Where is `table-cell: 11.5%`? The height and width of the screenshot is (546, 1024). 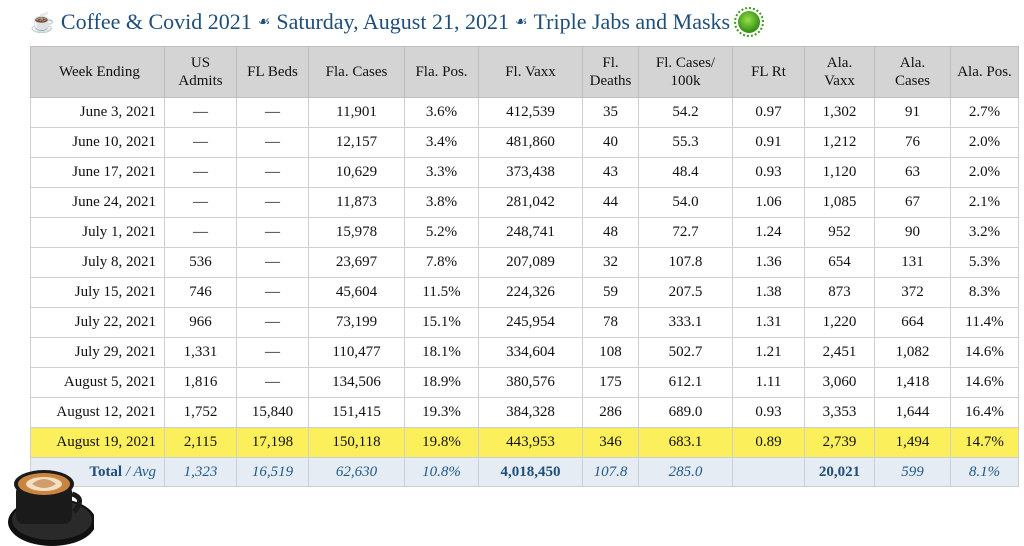
table-cell: 11.5% is located at coordinates (441, 292).